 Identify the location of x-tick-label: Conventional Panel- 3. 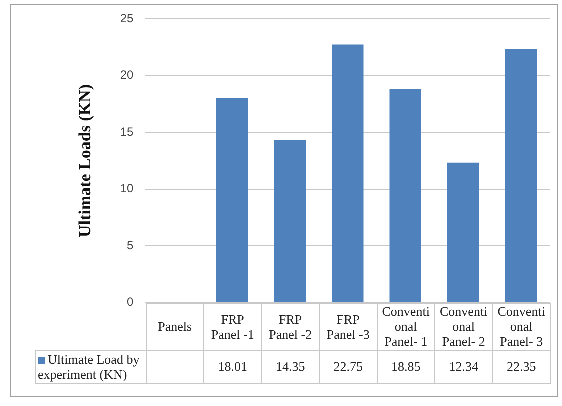
(521, 327).